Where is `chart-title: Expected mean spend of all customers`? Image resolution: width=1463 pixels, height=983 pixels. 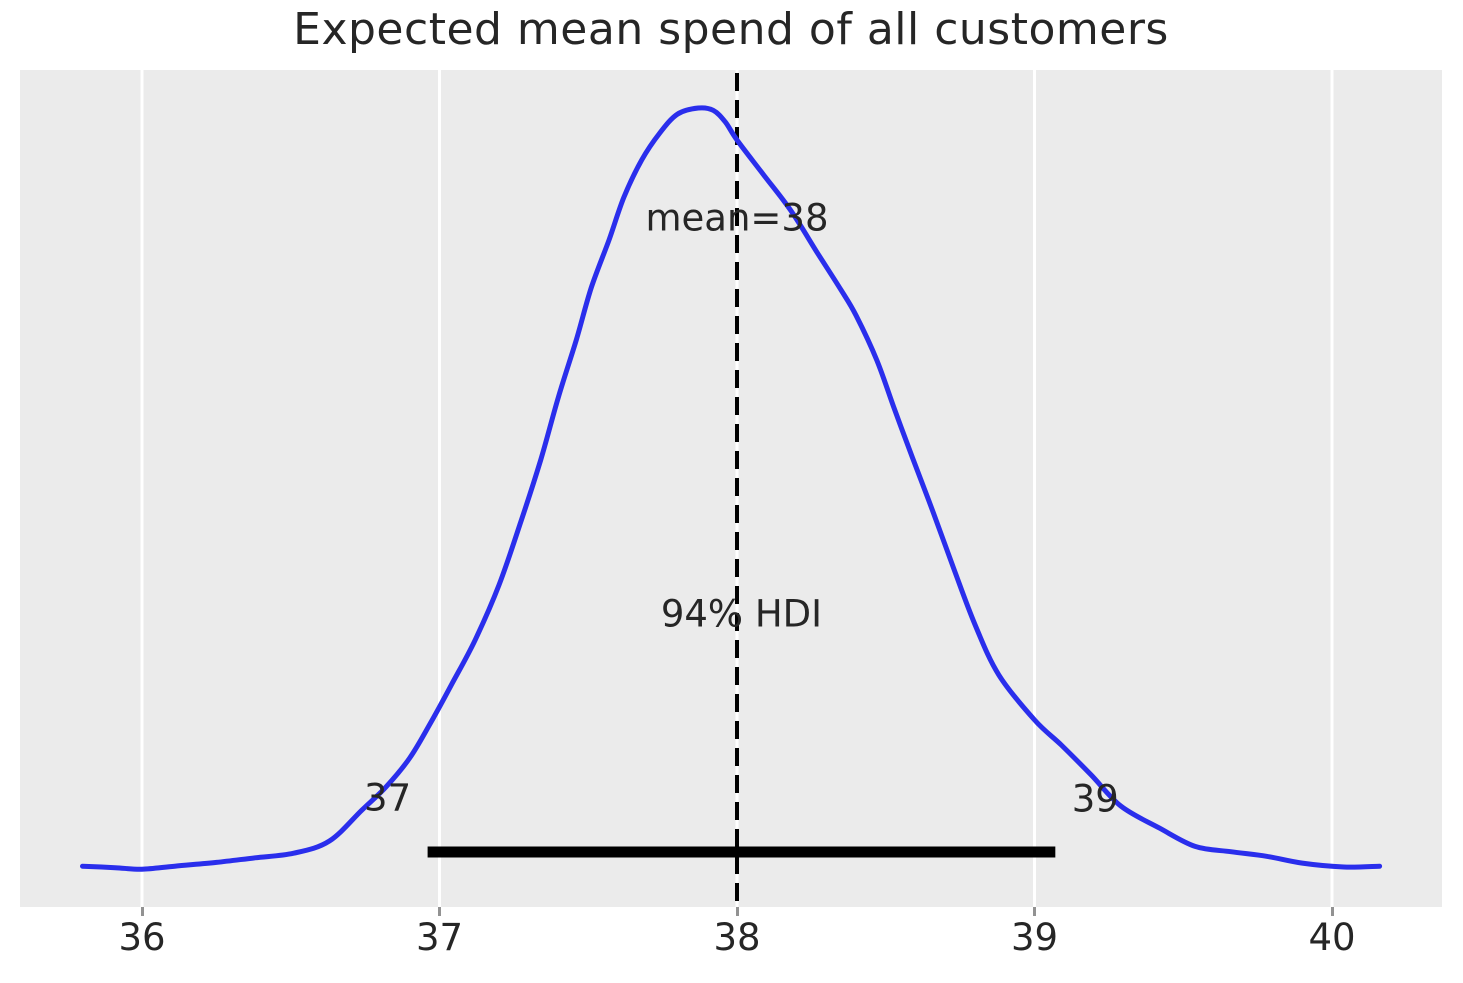 chart-title: Expected mean spend of all customers is located at coordinates (731, 29).